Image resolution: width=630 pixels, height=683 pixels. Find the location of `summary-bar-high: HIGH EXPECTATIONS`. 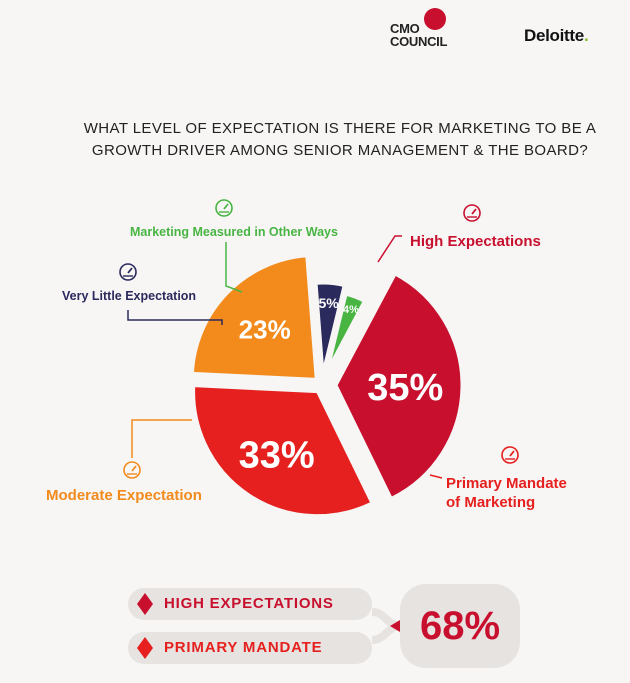

summary-bar-high: HIGH EXPECTATIONS is located at coordinates (250, 604).